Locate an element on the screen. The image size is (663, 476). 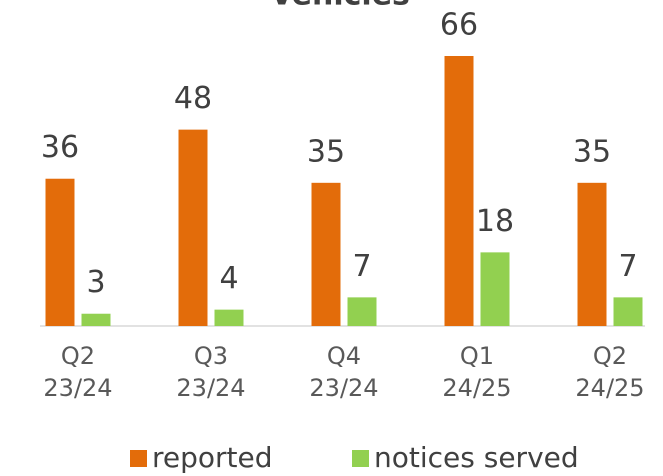
x-tick-label: Q2 24/25 is located at coordinates (610, 372).